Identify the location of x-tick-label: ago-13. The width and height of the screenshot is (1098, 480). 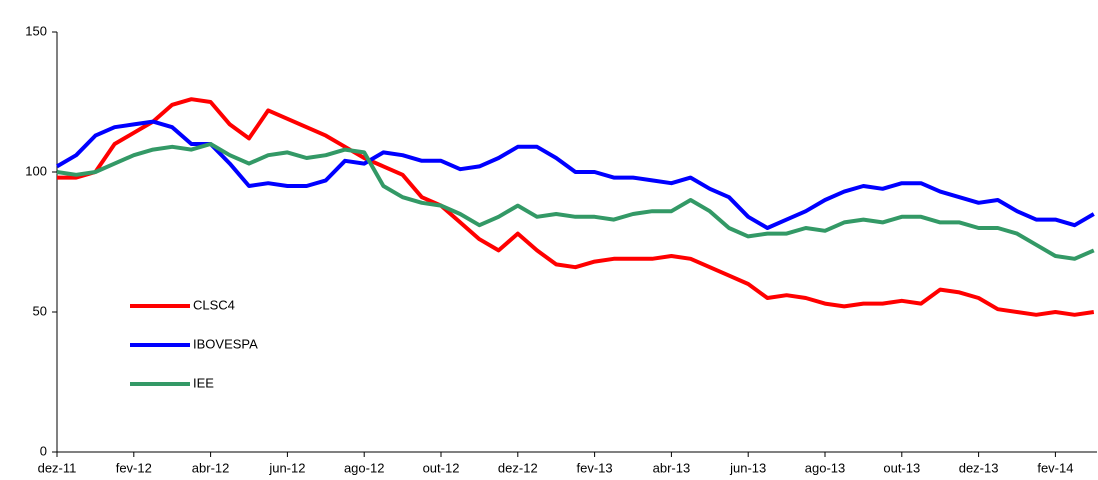
(825, 467).